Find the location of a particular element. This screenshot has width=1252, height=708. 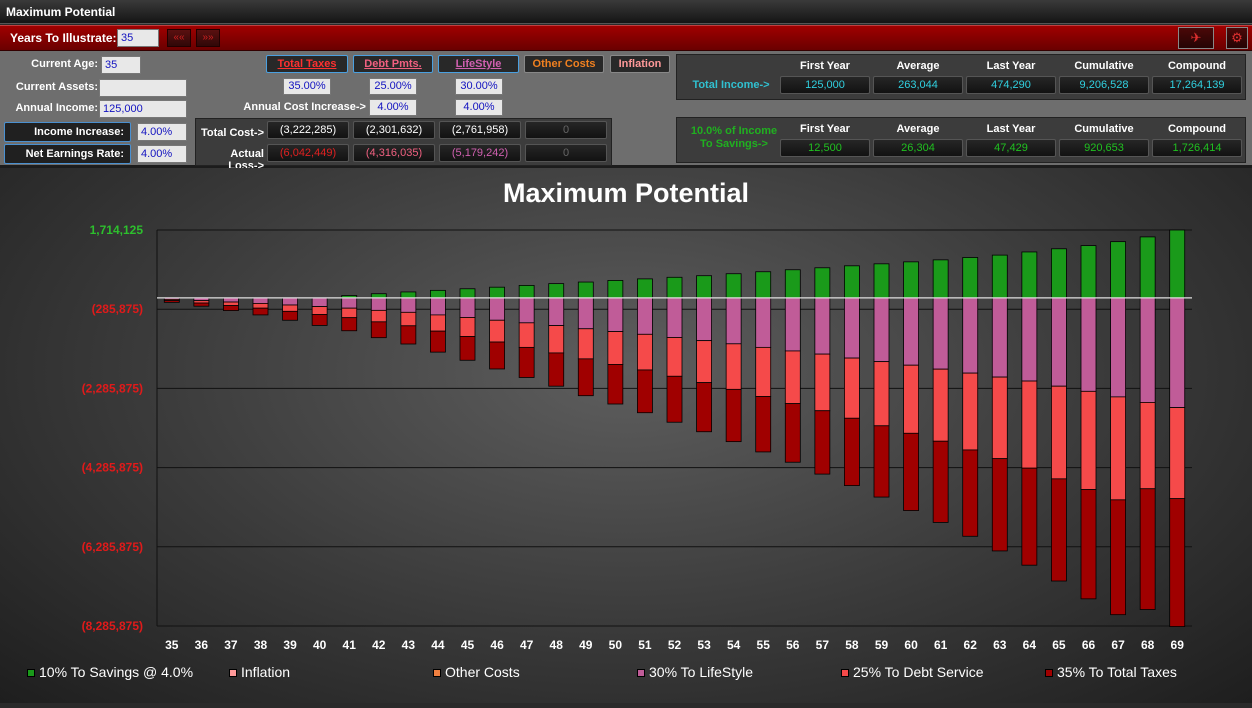

income-header-first-year: First Year is located at coordinates (825, 66).